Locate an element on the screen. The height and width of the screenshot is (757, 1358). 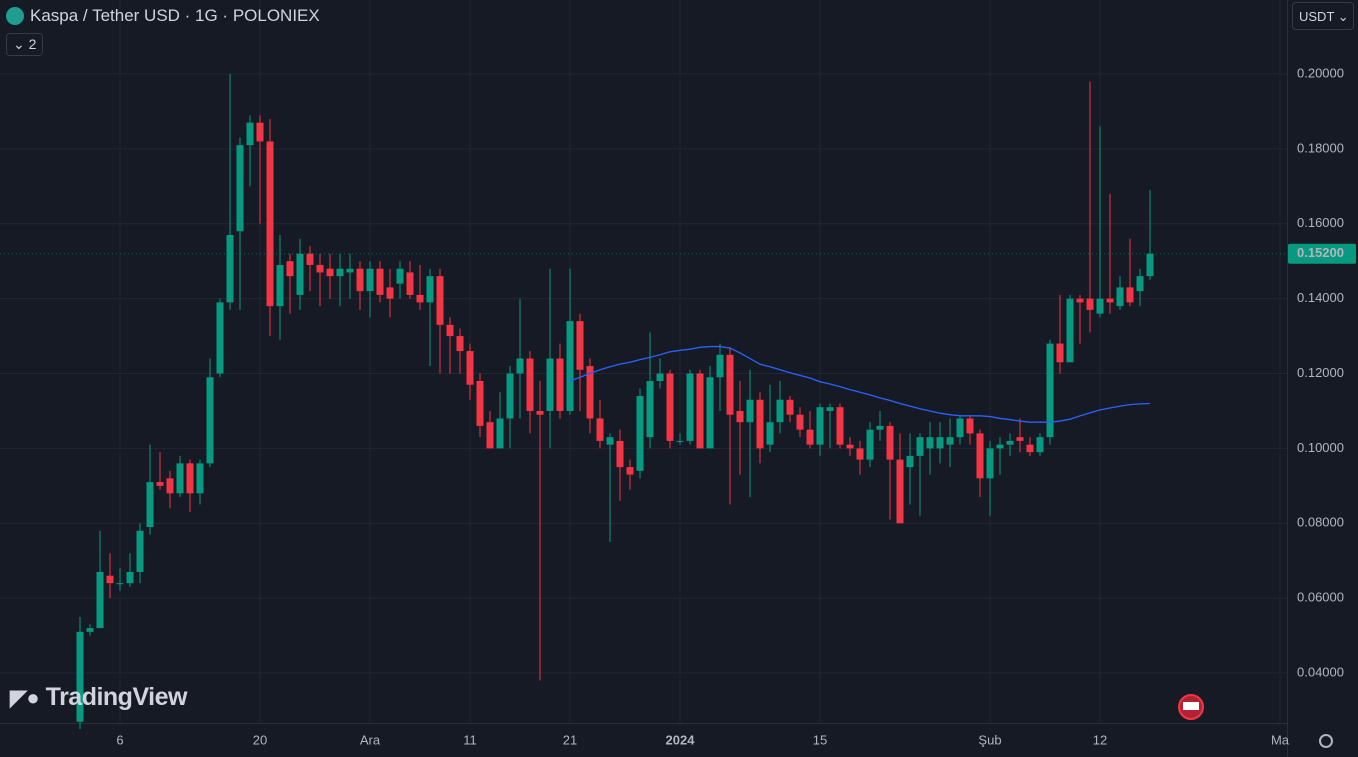
x-tick-label: 12 is located at coordinates (1100, 739).